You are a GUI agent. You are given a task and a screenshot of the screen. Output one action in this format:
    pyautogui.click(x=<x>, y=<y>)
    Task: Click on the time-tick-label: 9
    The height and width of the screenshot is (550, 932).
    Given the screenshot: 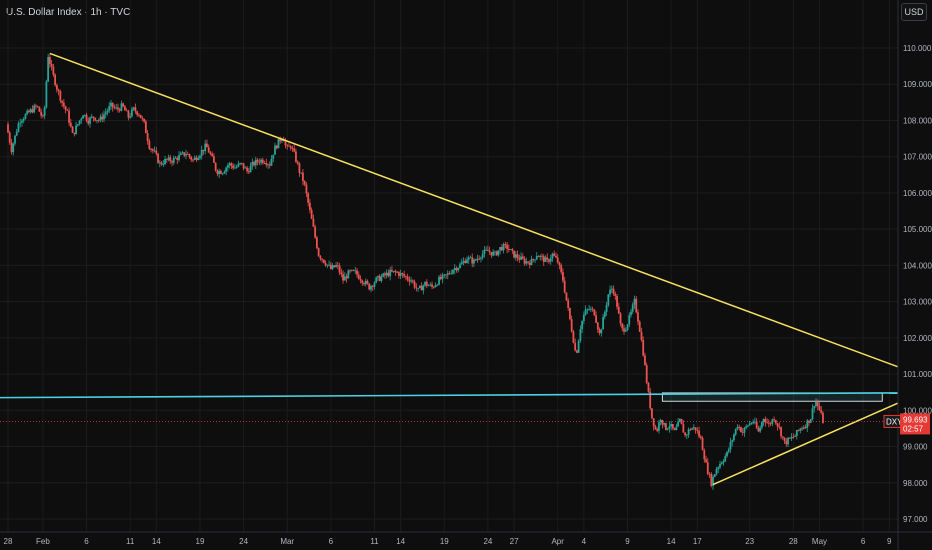 What is the action you would take?
    pyautogui.click(x=627, y=541)
    